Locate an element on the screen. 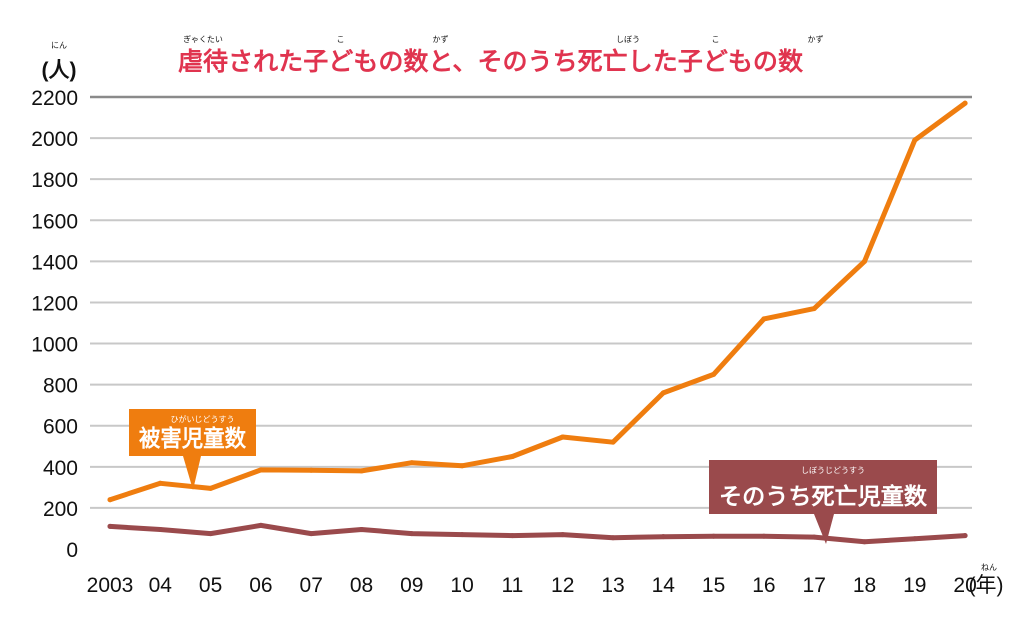  y-tick-label: 2000 is located at coordinates (54, 139).